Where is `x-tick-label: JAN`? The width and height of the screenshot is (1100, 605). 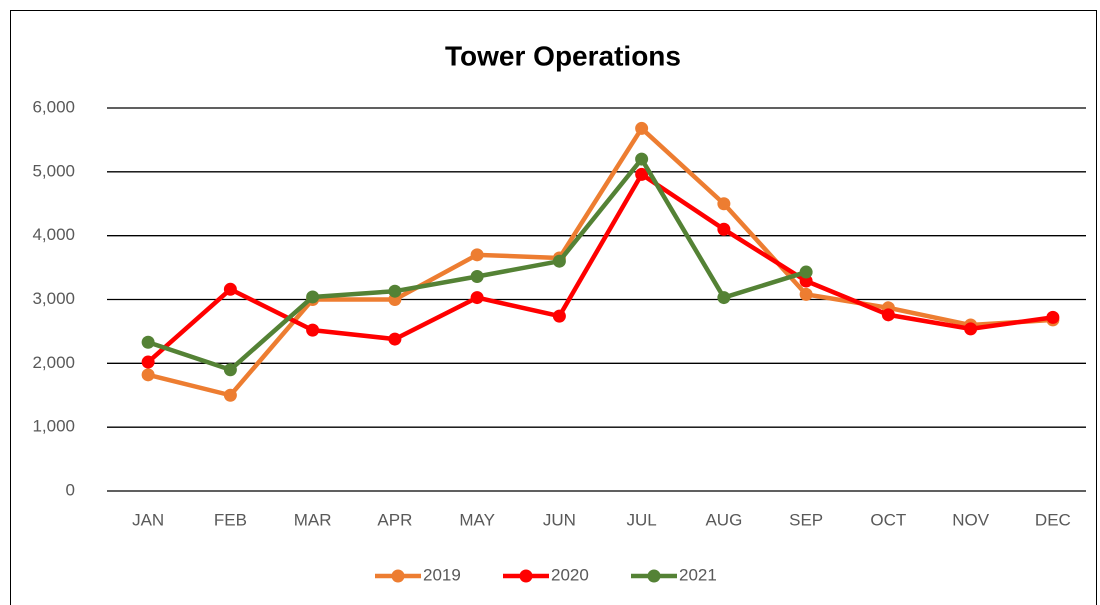 x-tick-label: JAN is located at coordinates (148, 519).